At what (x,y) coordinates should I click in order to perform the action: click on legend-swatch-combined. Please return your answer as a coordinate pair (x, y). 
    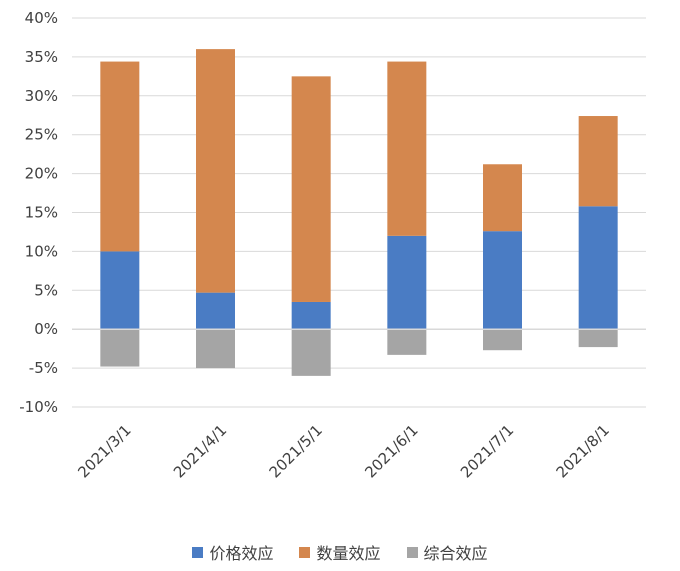
    Looking at the image, I should click on (412, 552).